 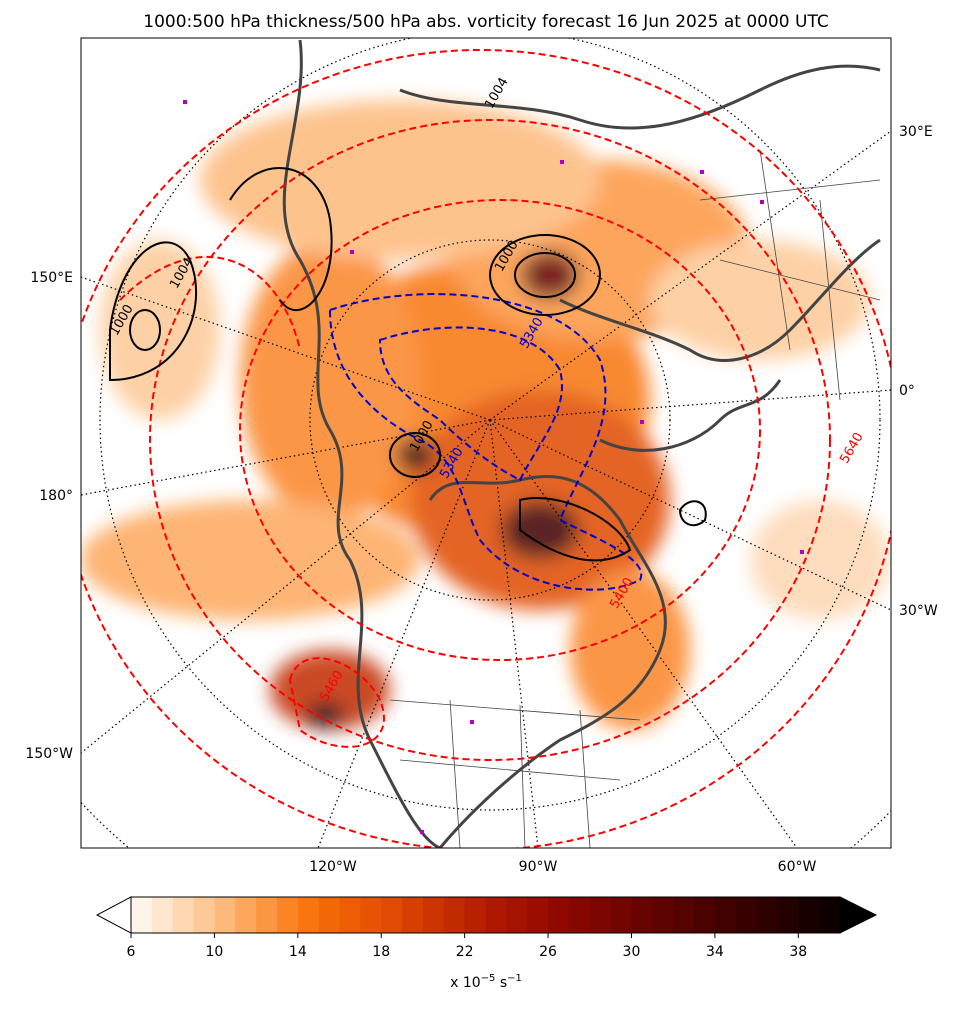 I want to click on colorbar-frame, so click(x=485, y=915).